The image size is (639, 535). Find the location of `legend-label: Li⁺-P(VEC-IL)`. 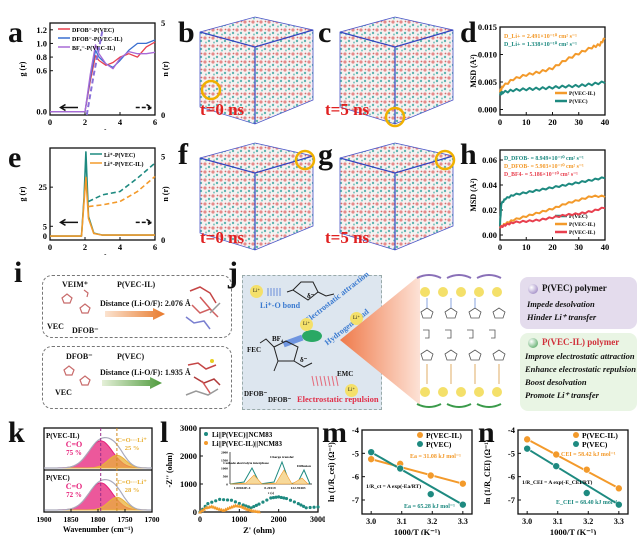

legend-label: Li⁺-P(VEC-IL) is located at coordinates (124, 164).